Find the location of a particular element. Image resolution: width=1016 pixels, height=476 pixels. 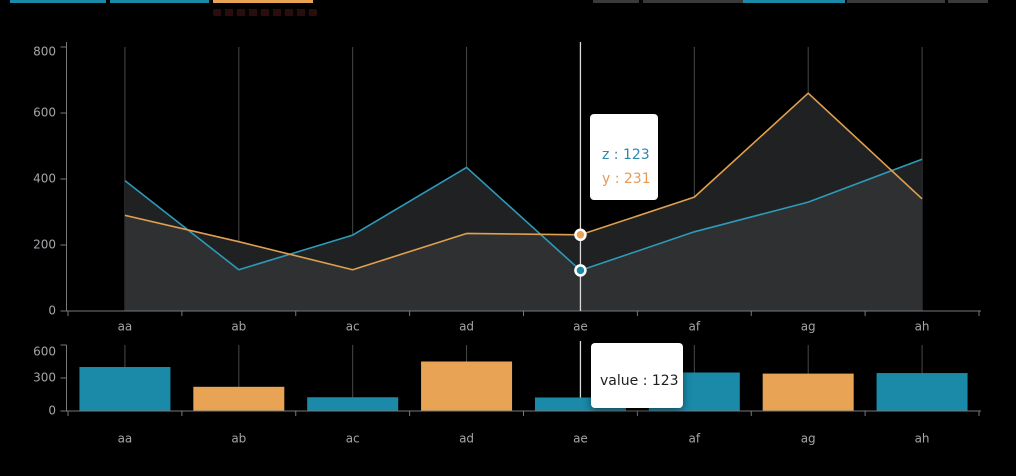

tooltip-series-z: z : 123 is located at coordinates (626, 155).